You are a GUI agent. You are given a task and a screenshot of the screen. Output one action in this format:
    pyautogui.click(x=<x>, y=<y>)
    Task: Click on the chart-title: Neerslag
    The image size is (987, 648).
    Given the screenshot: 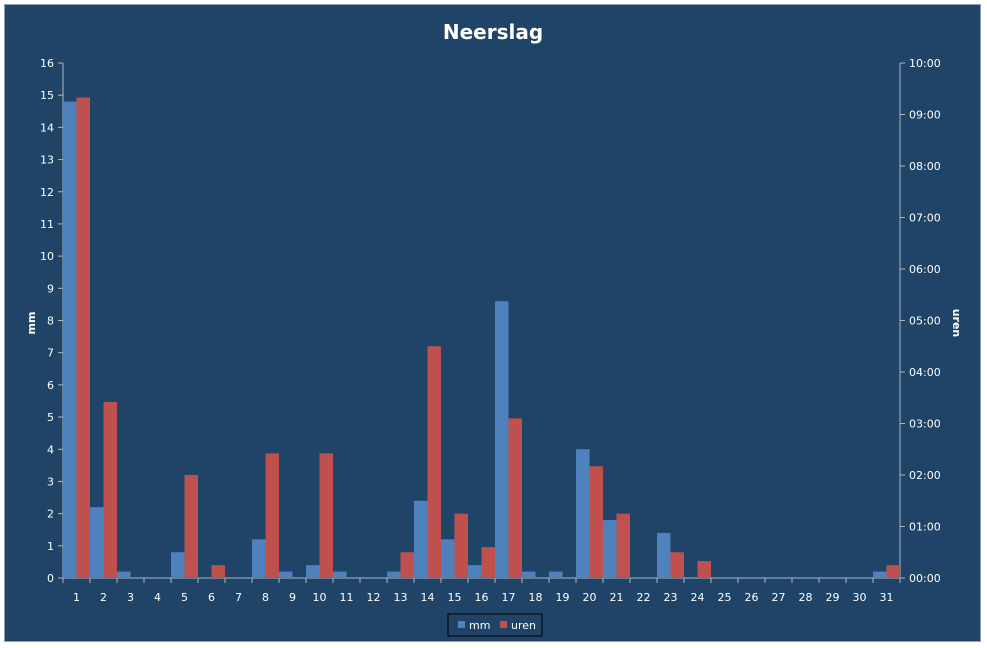 What is the action you would take?
    pyautogui.click(x=493, y=32)
    